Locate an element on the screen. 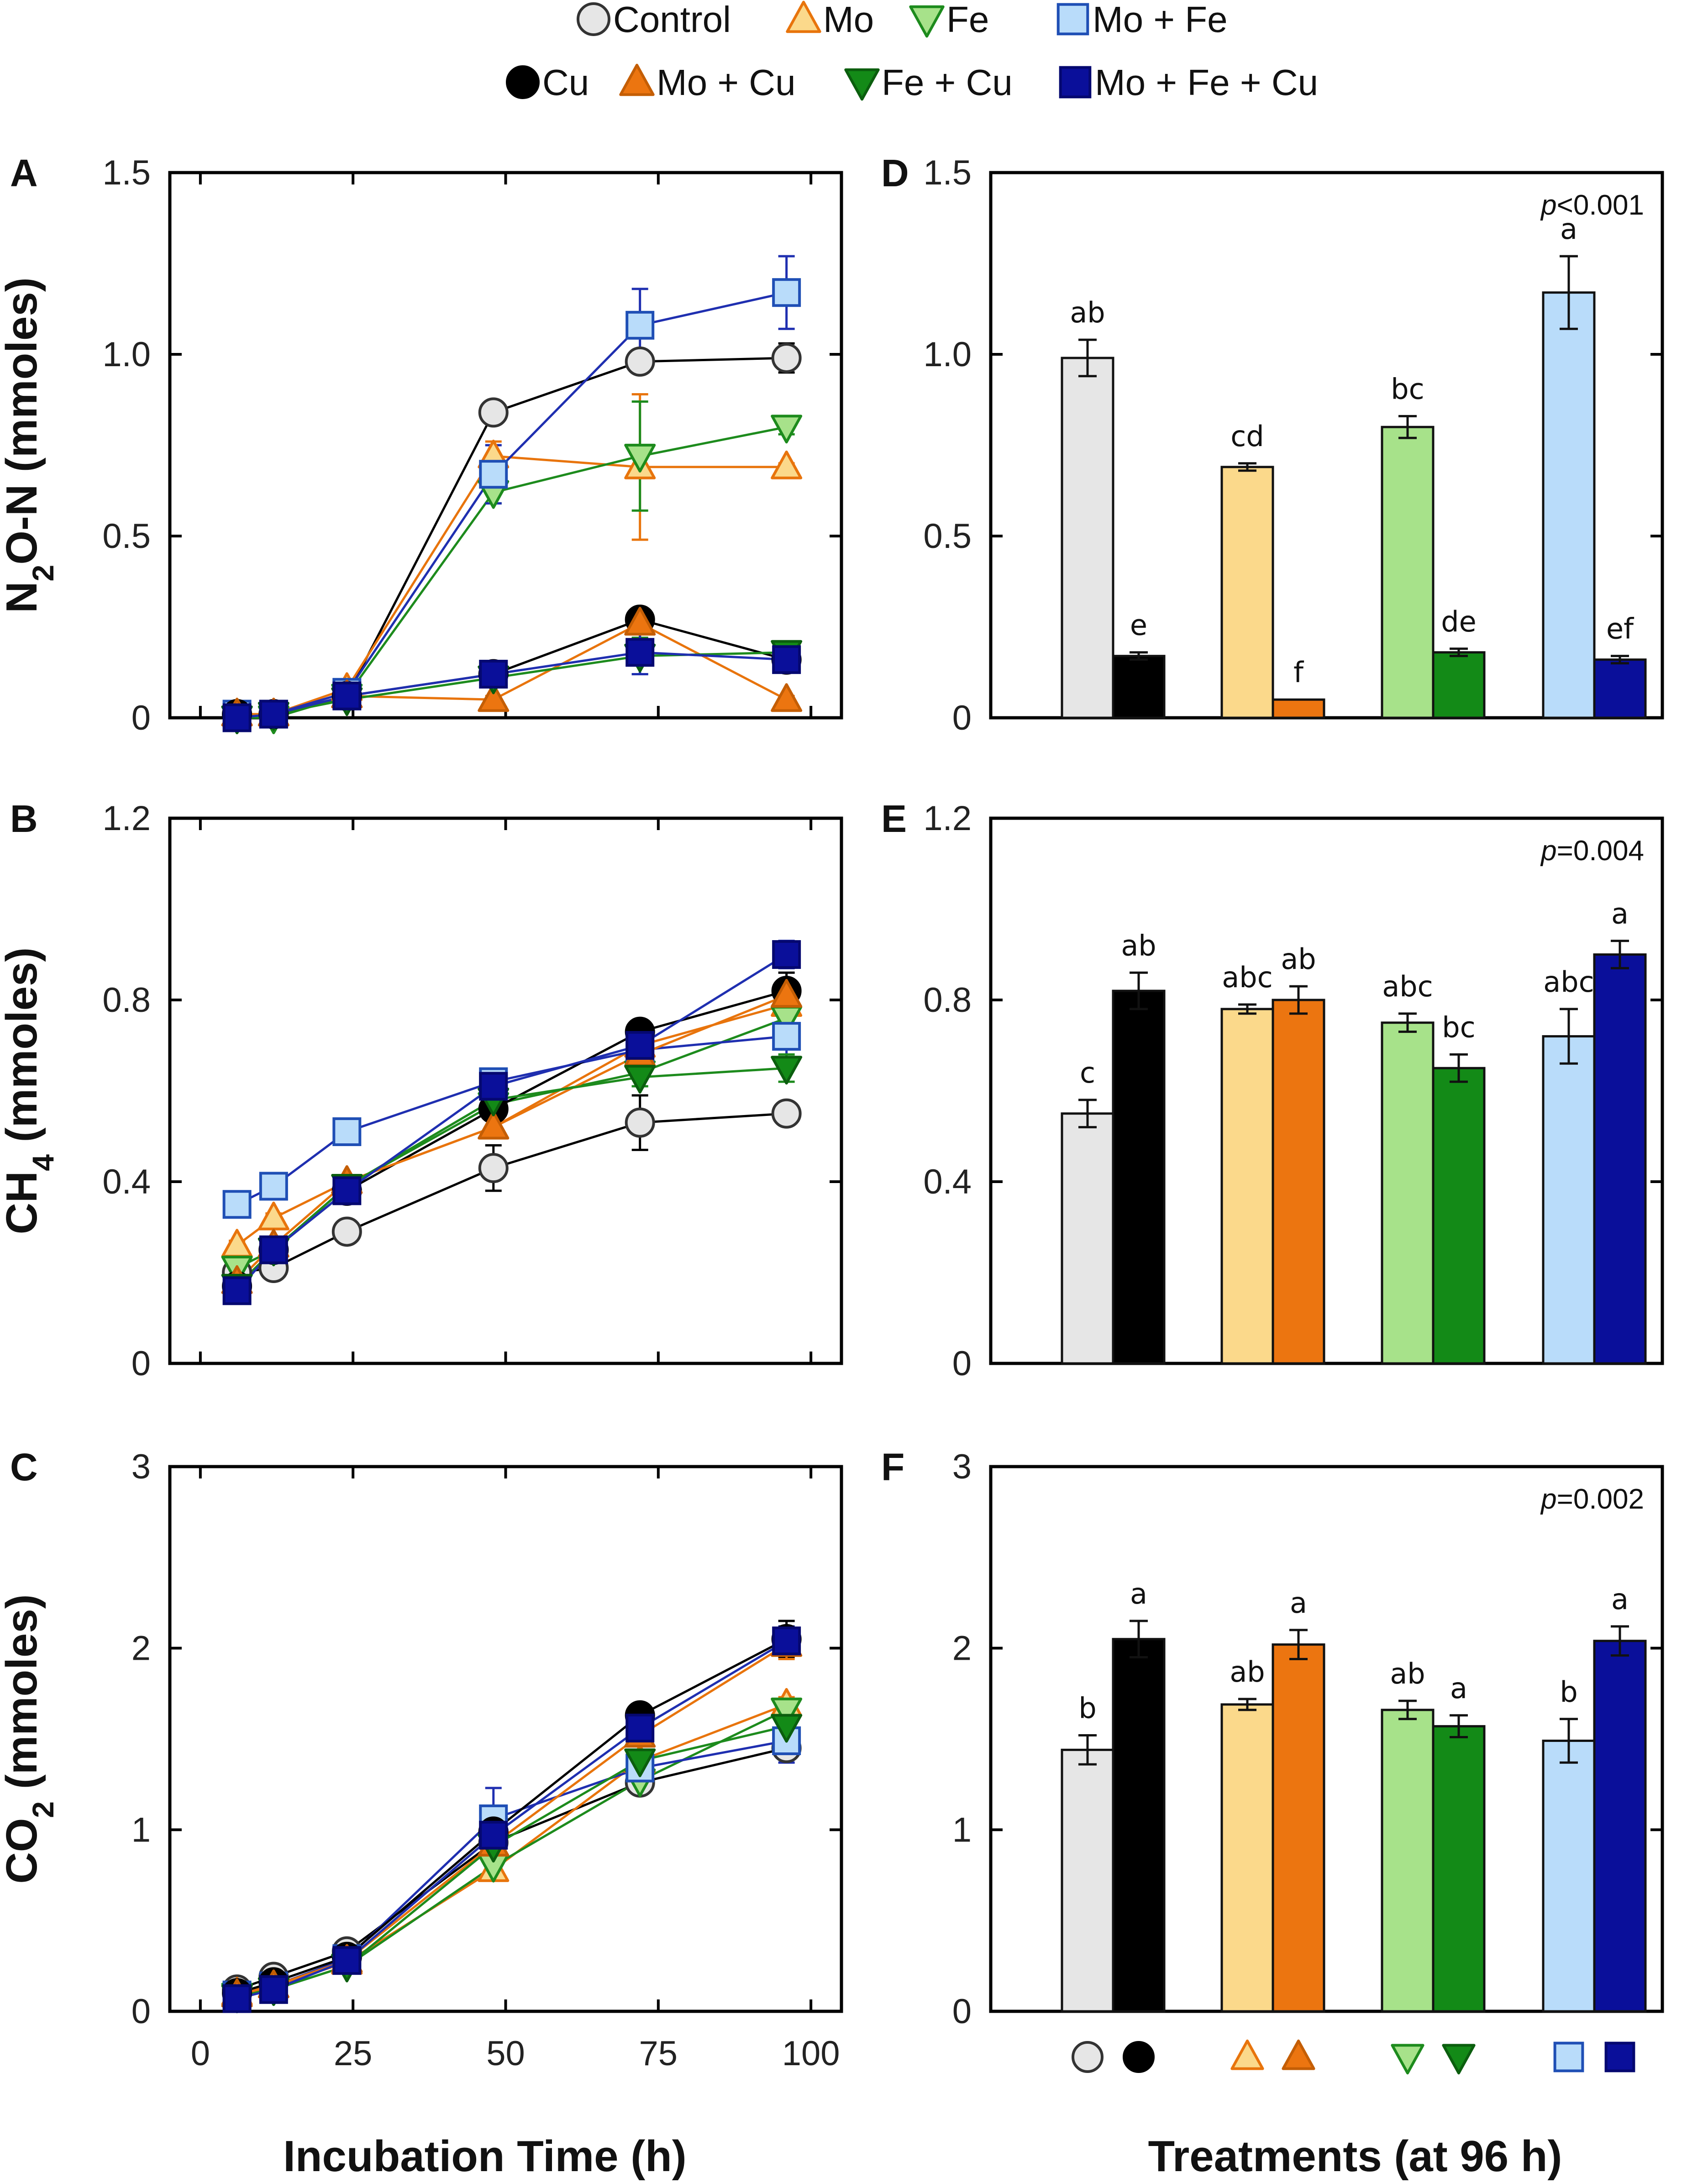  panel-E-ytick-label: 1.2 is located at coordinates (947, 819).